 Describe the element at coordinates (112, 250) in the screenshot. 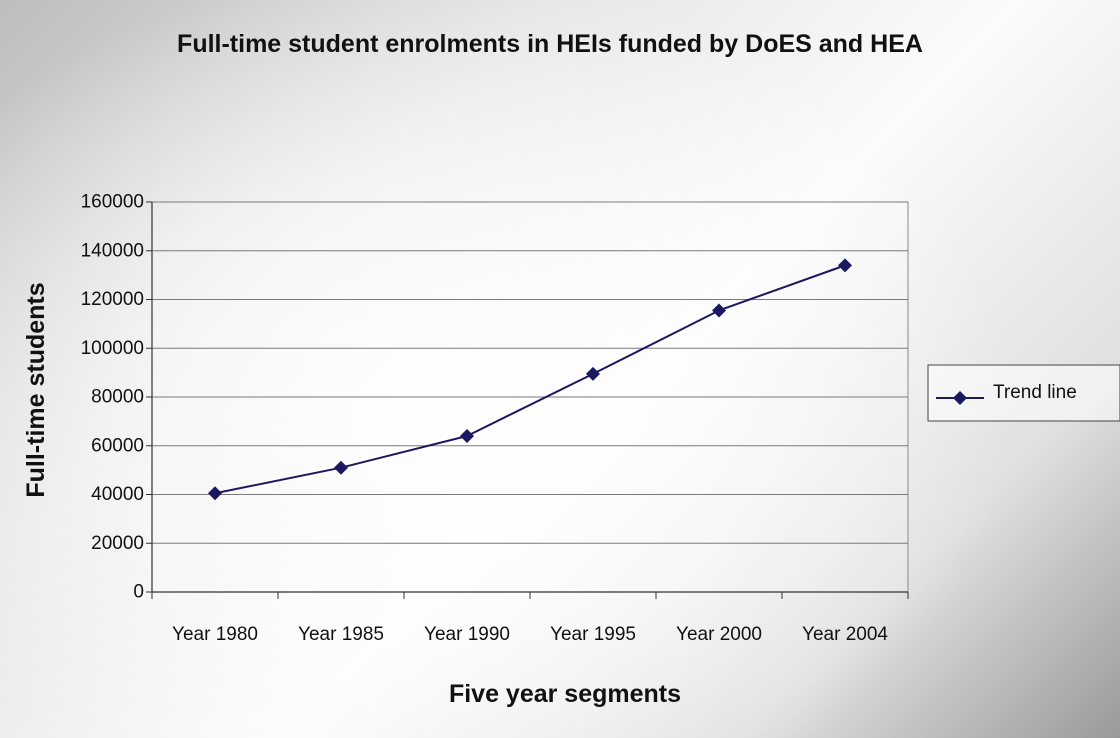

I see `y-tick-label-140000: 140000` at that location.